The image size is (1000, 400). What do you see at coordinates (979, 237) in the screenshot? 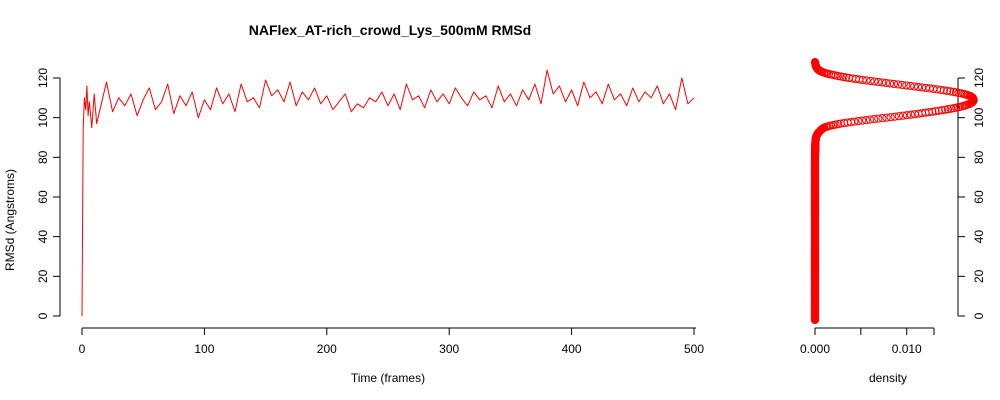
I see `density-y-tick-label: 40` at bounding box center [979, 237].